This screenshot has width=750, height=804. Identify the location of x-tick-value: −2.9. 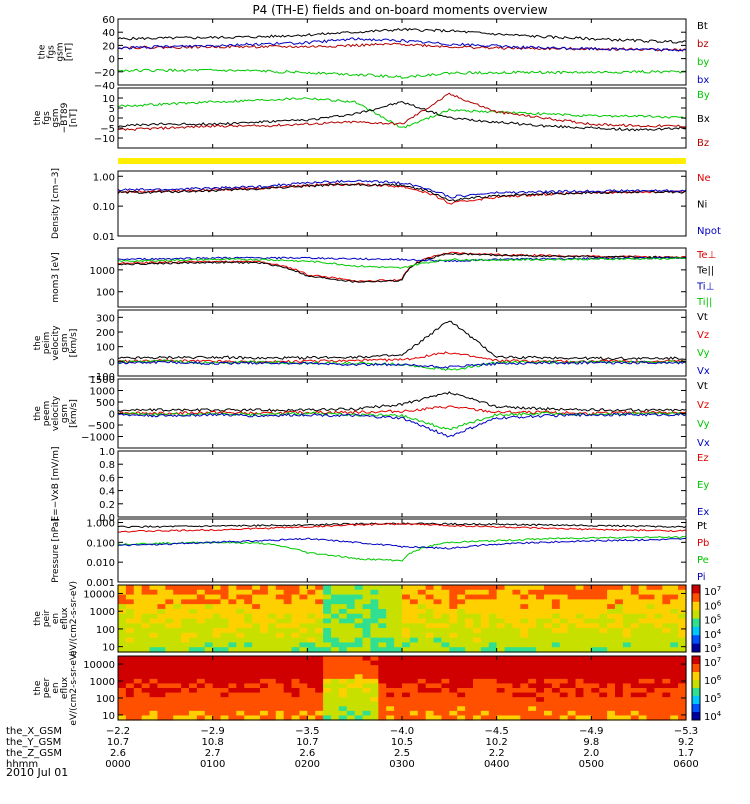
(213, 731).